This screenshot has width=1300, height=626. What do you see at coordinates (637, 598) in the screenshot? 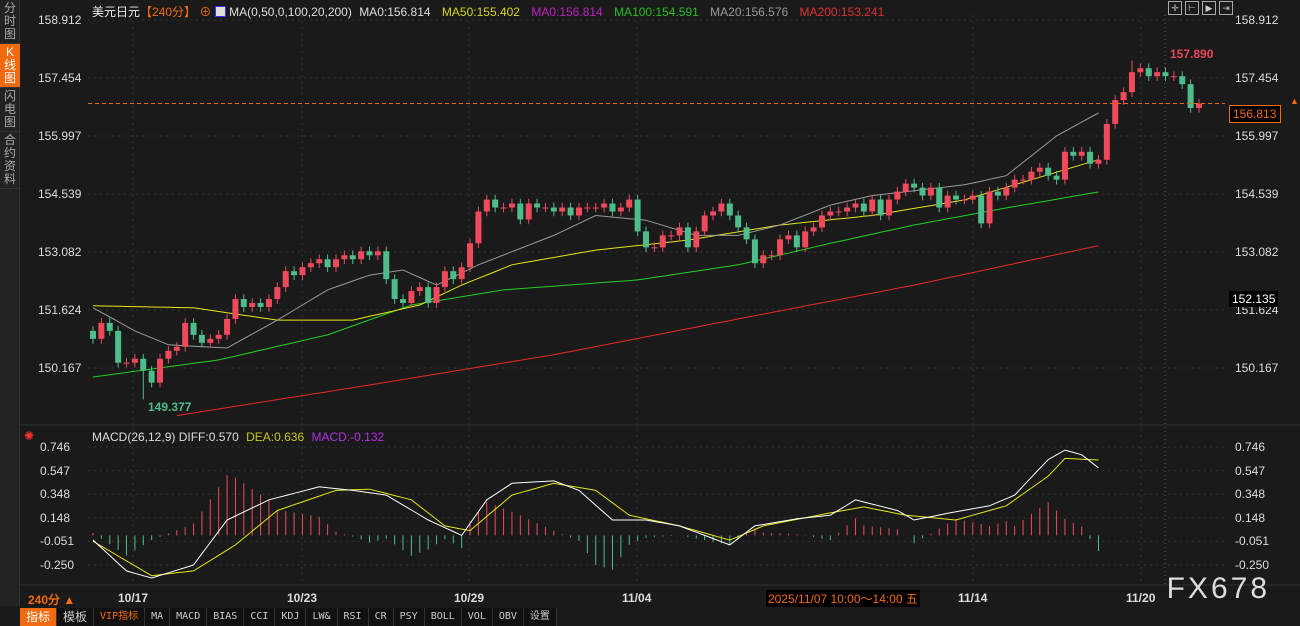
I see `date-tick: 11/04` at bounding box center [637, 598].